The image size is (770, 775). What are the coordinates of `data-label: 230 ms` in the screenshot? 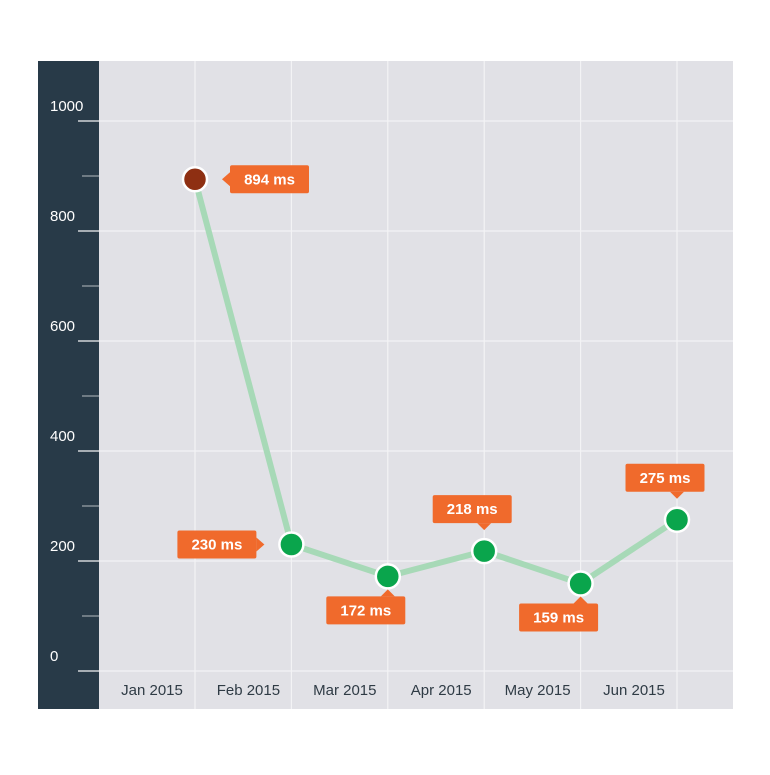 It's located at (221, 544).